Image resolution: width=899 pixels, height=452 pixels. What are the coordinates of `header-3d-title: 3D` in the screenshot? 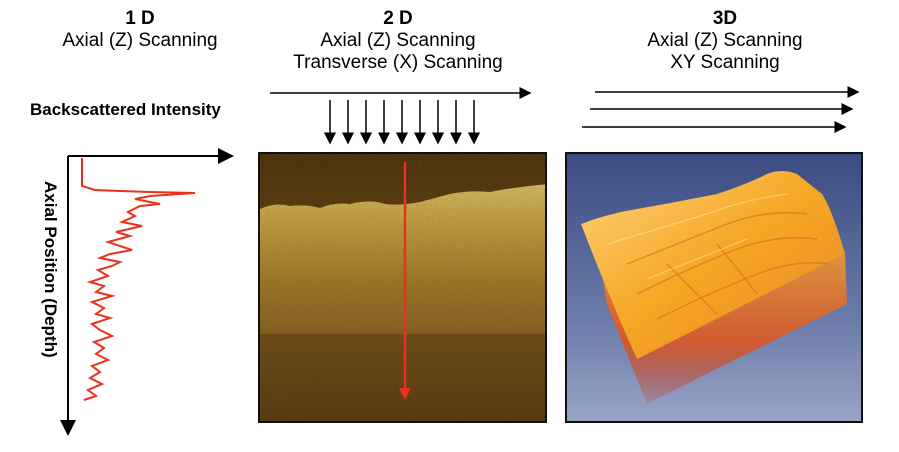 It's located at (725, 18).